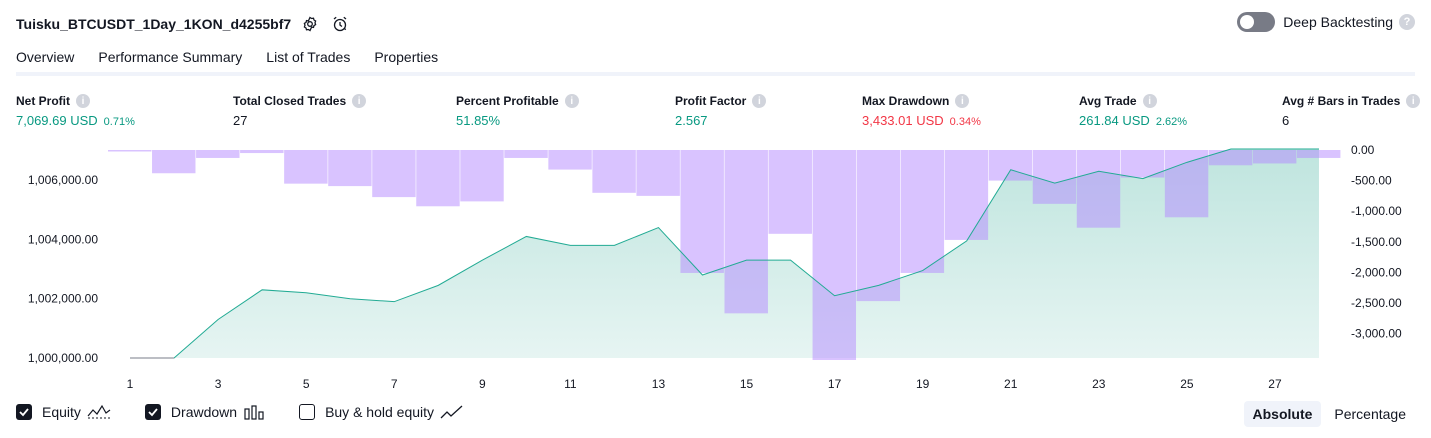 This screenshot has height=438, width=1431. I want to click on y-left-tick-label: 1,004,000.00, so click(63, 239).